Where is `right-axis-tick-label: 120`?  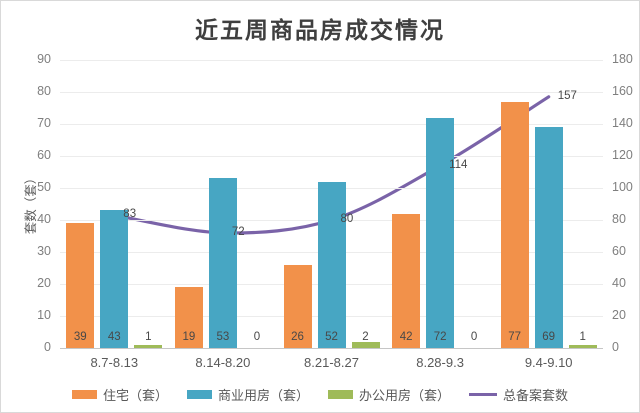 right-axis-tick-label: 120 is located at coordinates (622, 155).